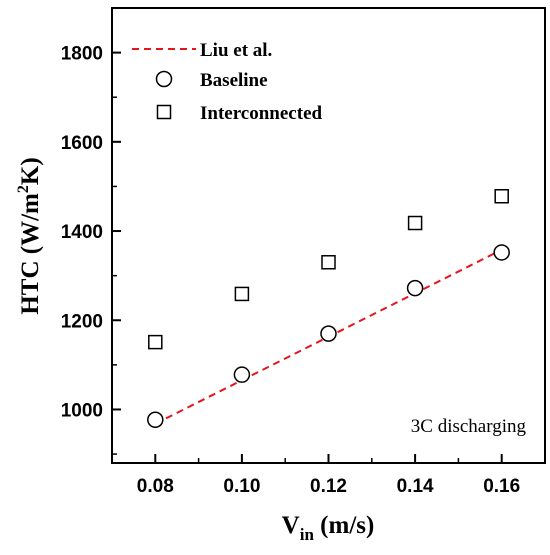 The height and width of the screenshot is (555, 550). Describe the element at coordinates (82, 232) in the screenshot. I see `y-tick-label: 1400` at that location.